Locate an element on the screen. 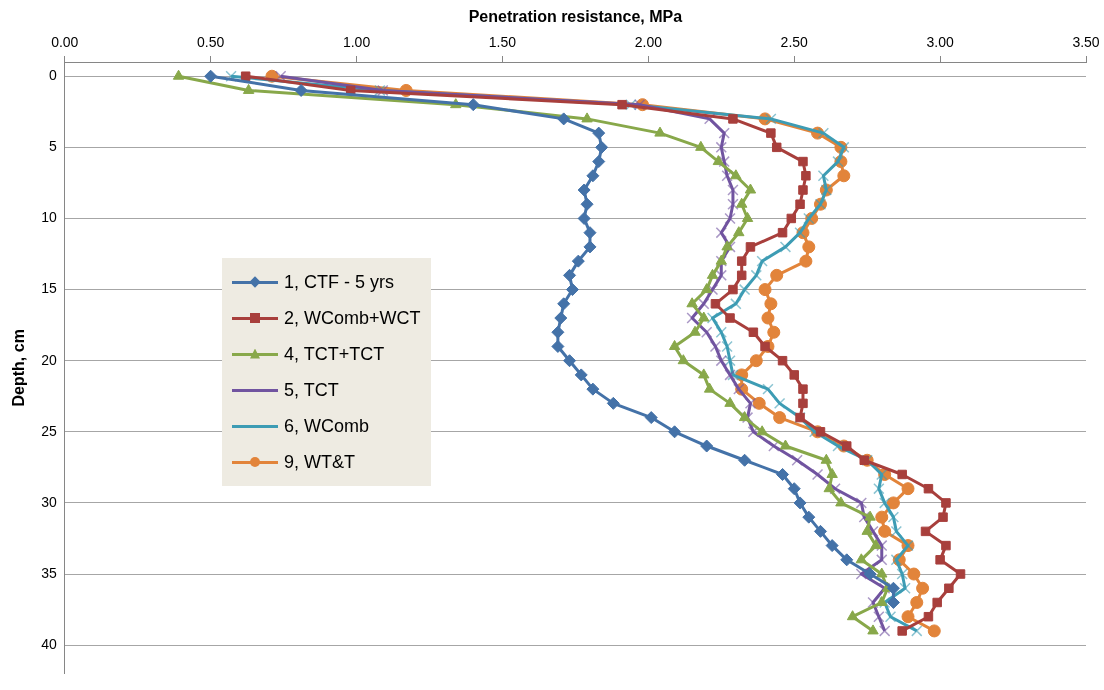 The image size is (1104, 690). legend-label: 2, WComb+WCT is located at coordinates (352, 318).